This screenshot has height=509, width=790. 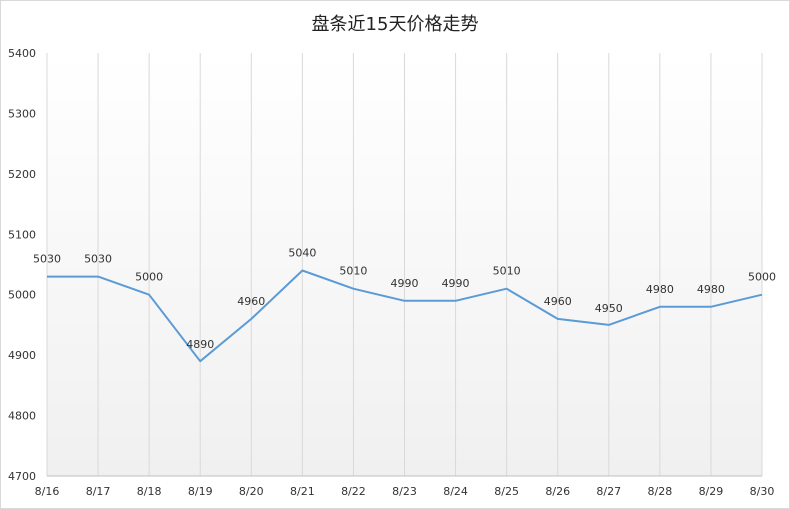 What do you see at coordinates (353, 491) in the screenshot?
I see `x-tick-label: 8/22` at bounding box center [353, 491].